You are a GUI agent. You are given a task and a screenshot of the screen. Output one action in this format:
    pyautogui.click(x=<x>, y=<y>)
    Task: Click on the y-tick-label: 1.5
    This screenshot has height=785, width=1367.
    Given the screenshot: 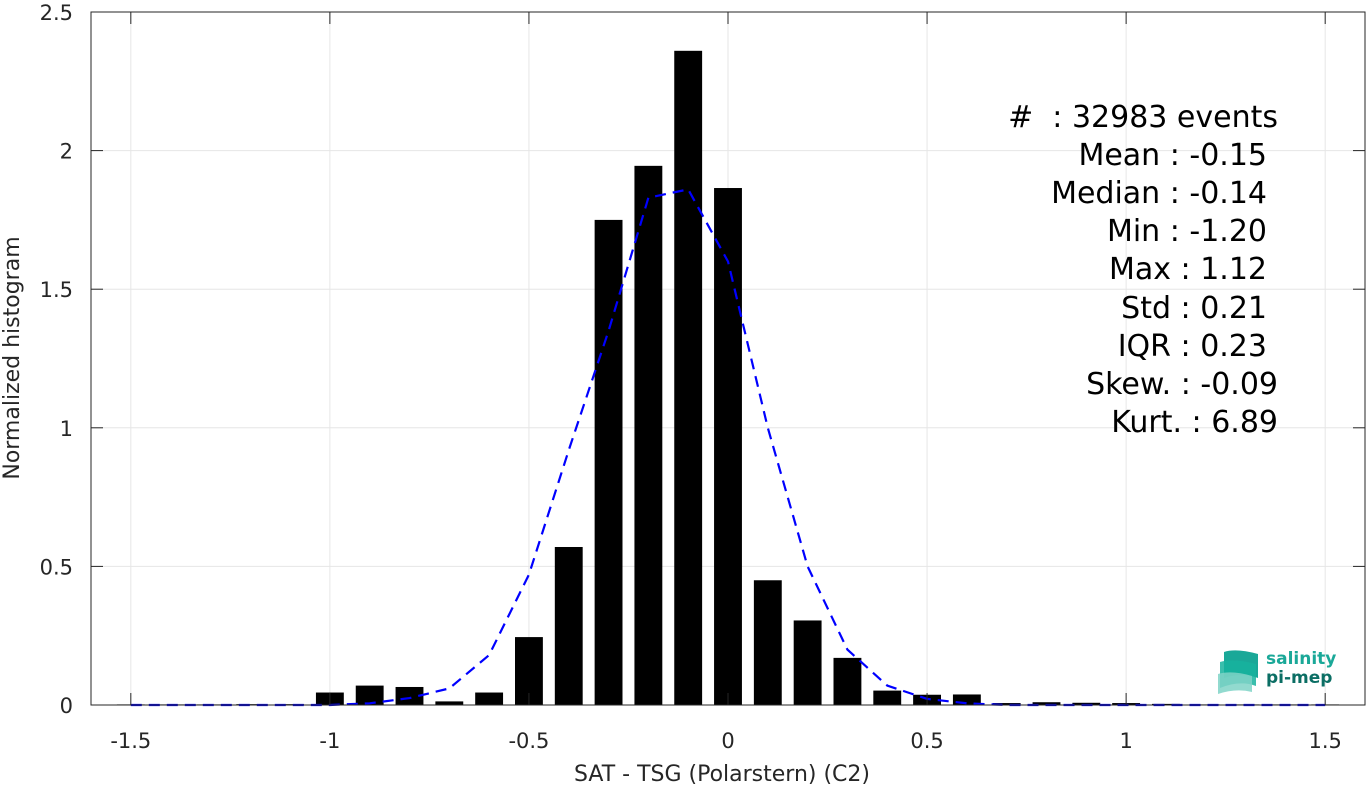 What is the action you would take?
    pyautogui.click(x=56, y=290)
    